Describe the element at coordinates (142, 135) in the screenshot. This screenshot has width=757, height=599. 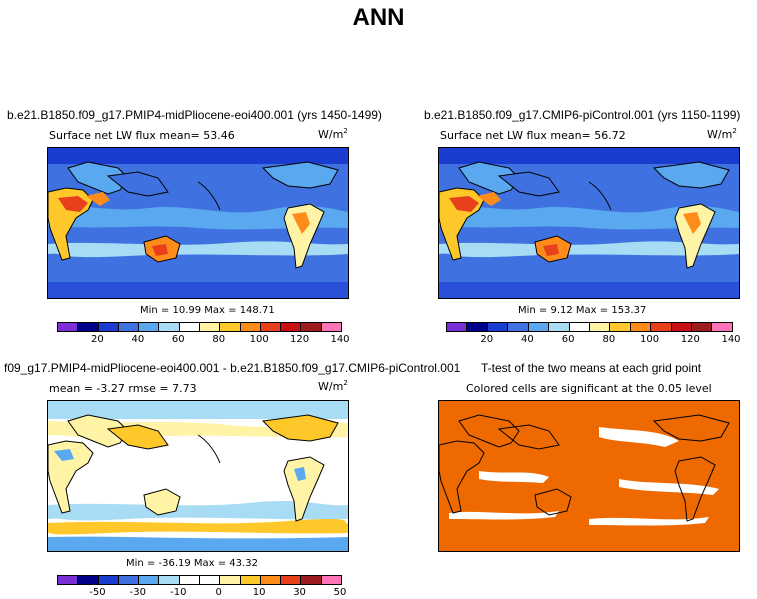
I see `panel-1-subtitle: Surface net LW flux mean= 53.46` at that location.